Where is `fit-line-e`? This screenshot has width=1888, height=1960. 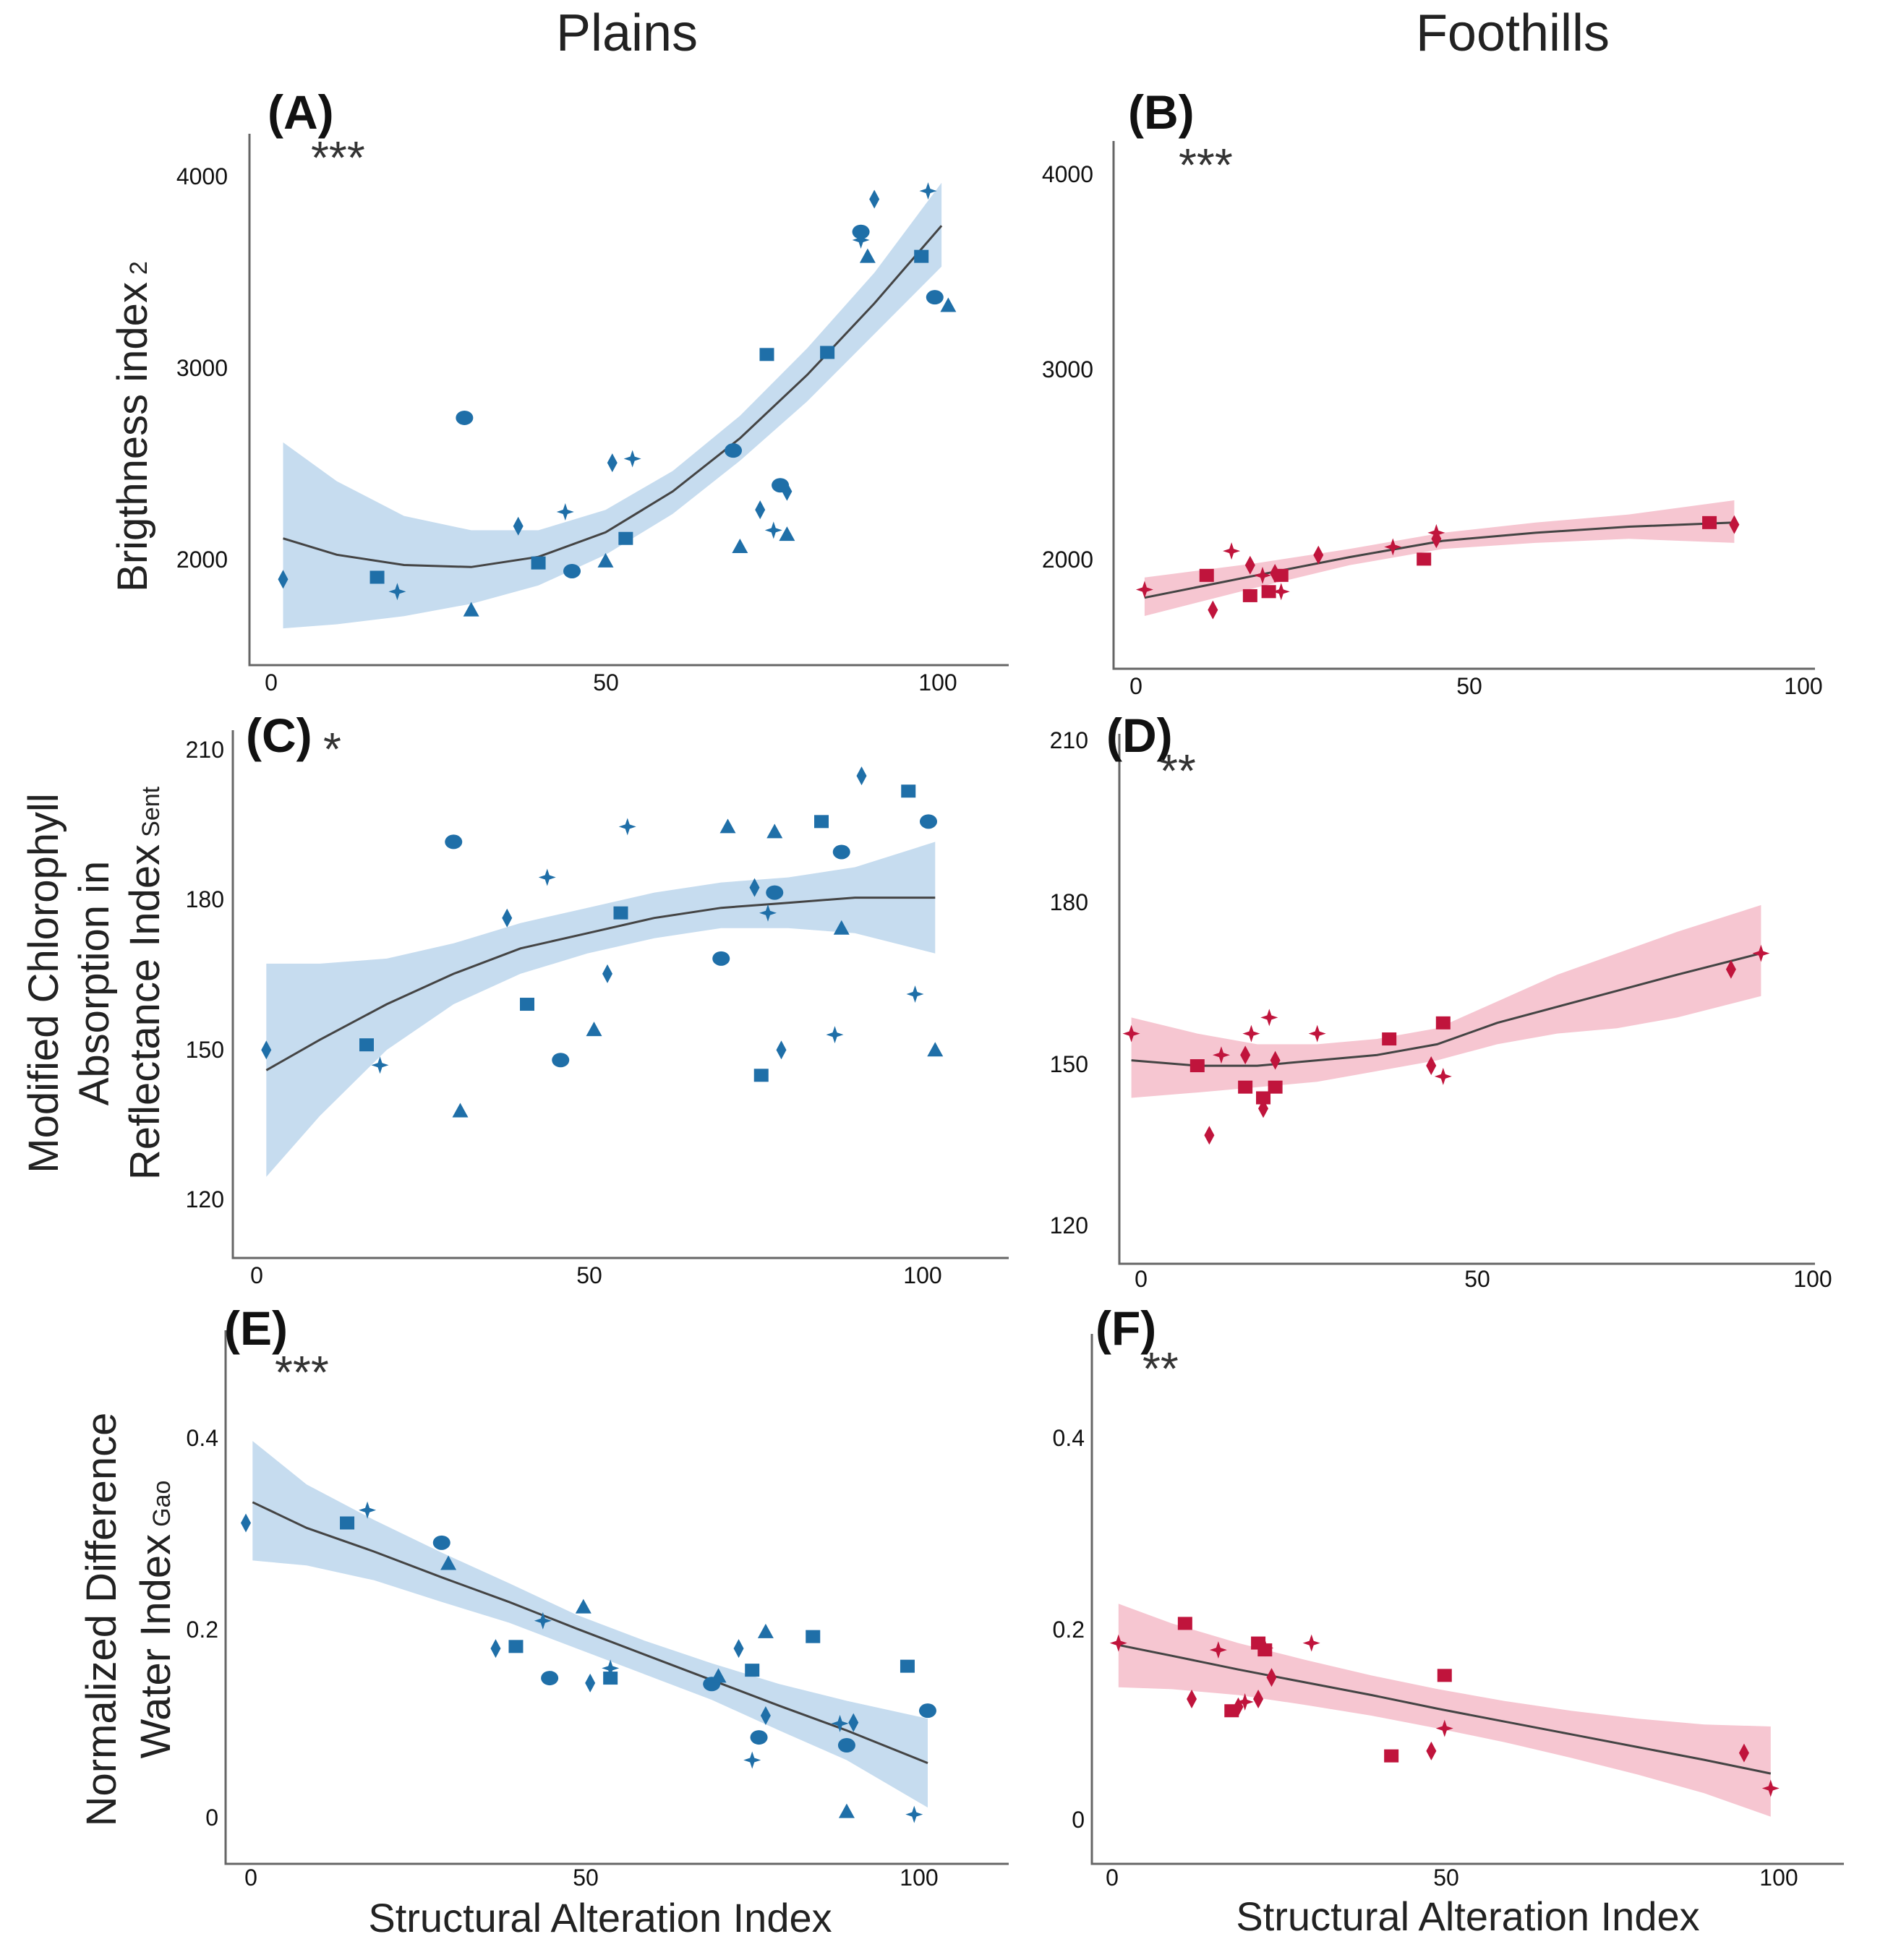
fit-line-e is located at coordinates (590, 1633).